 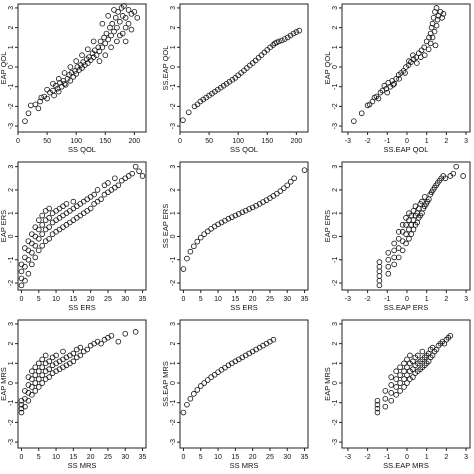 What do you see at coordinates (13, 383) in the screenshot?
I see `y-axis: -3 -2 -1 0 1 2 3` at bounding box center [13, 383].